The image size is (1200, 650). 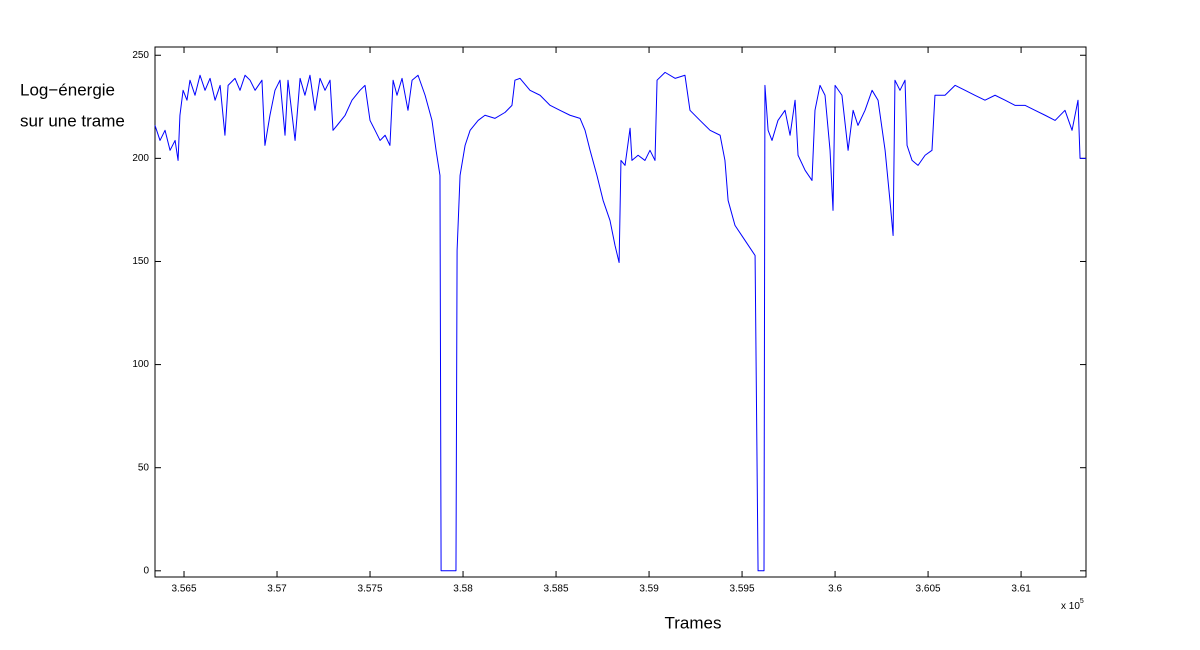 I want to click on y-axis-label: sur une trame, so click(x=72, y=120).